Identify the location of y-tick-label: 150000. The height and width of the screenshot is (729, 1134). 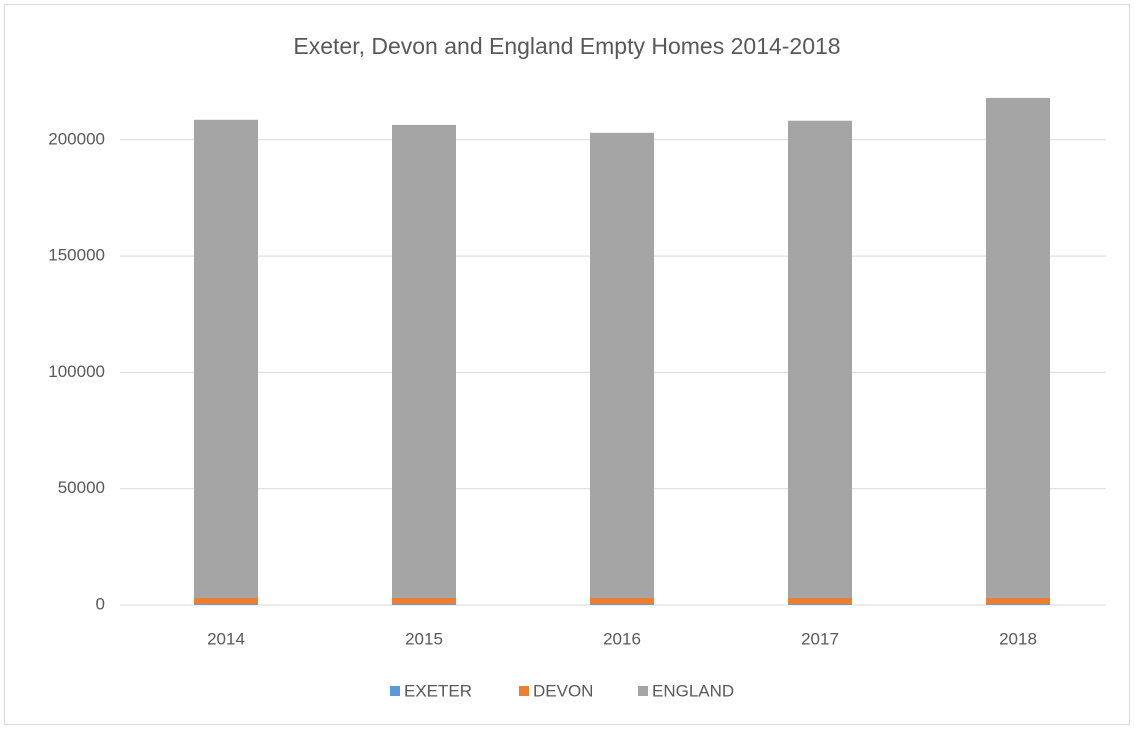
(76, 255).